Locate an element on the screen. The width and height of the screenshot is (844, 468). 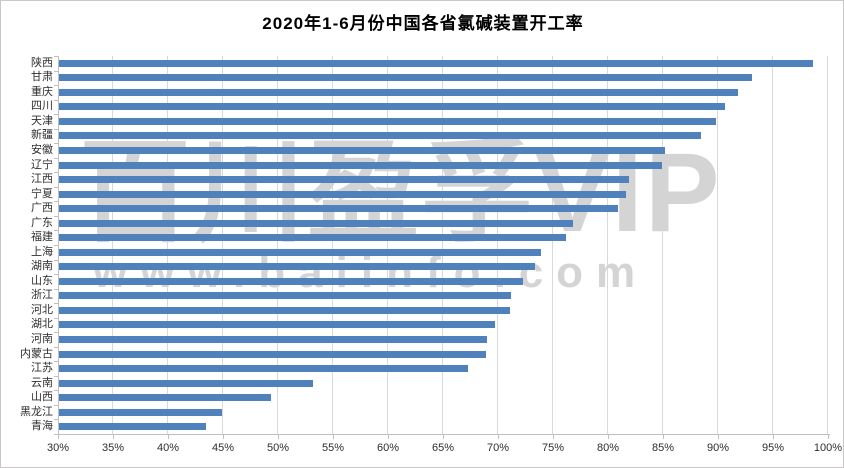
bar-四川 is located at coordinates (392, 106).